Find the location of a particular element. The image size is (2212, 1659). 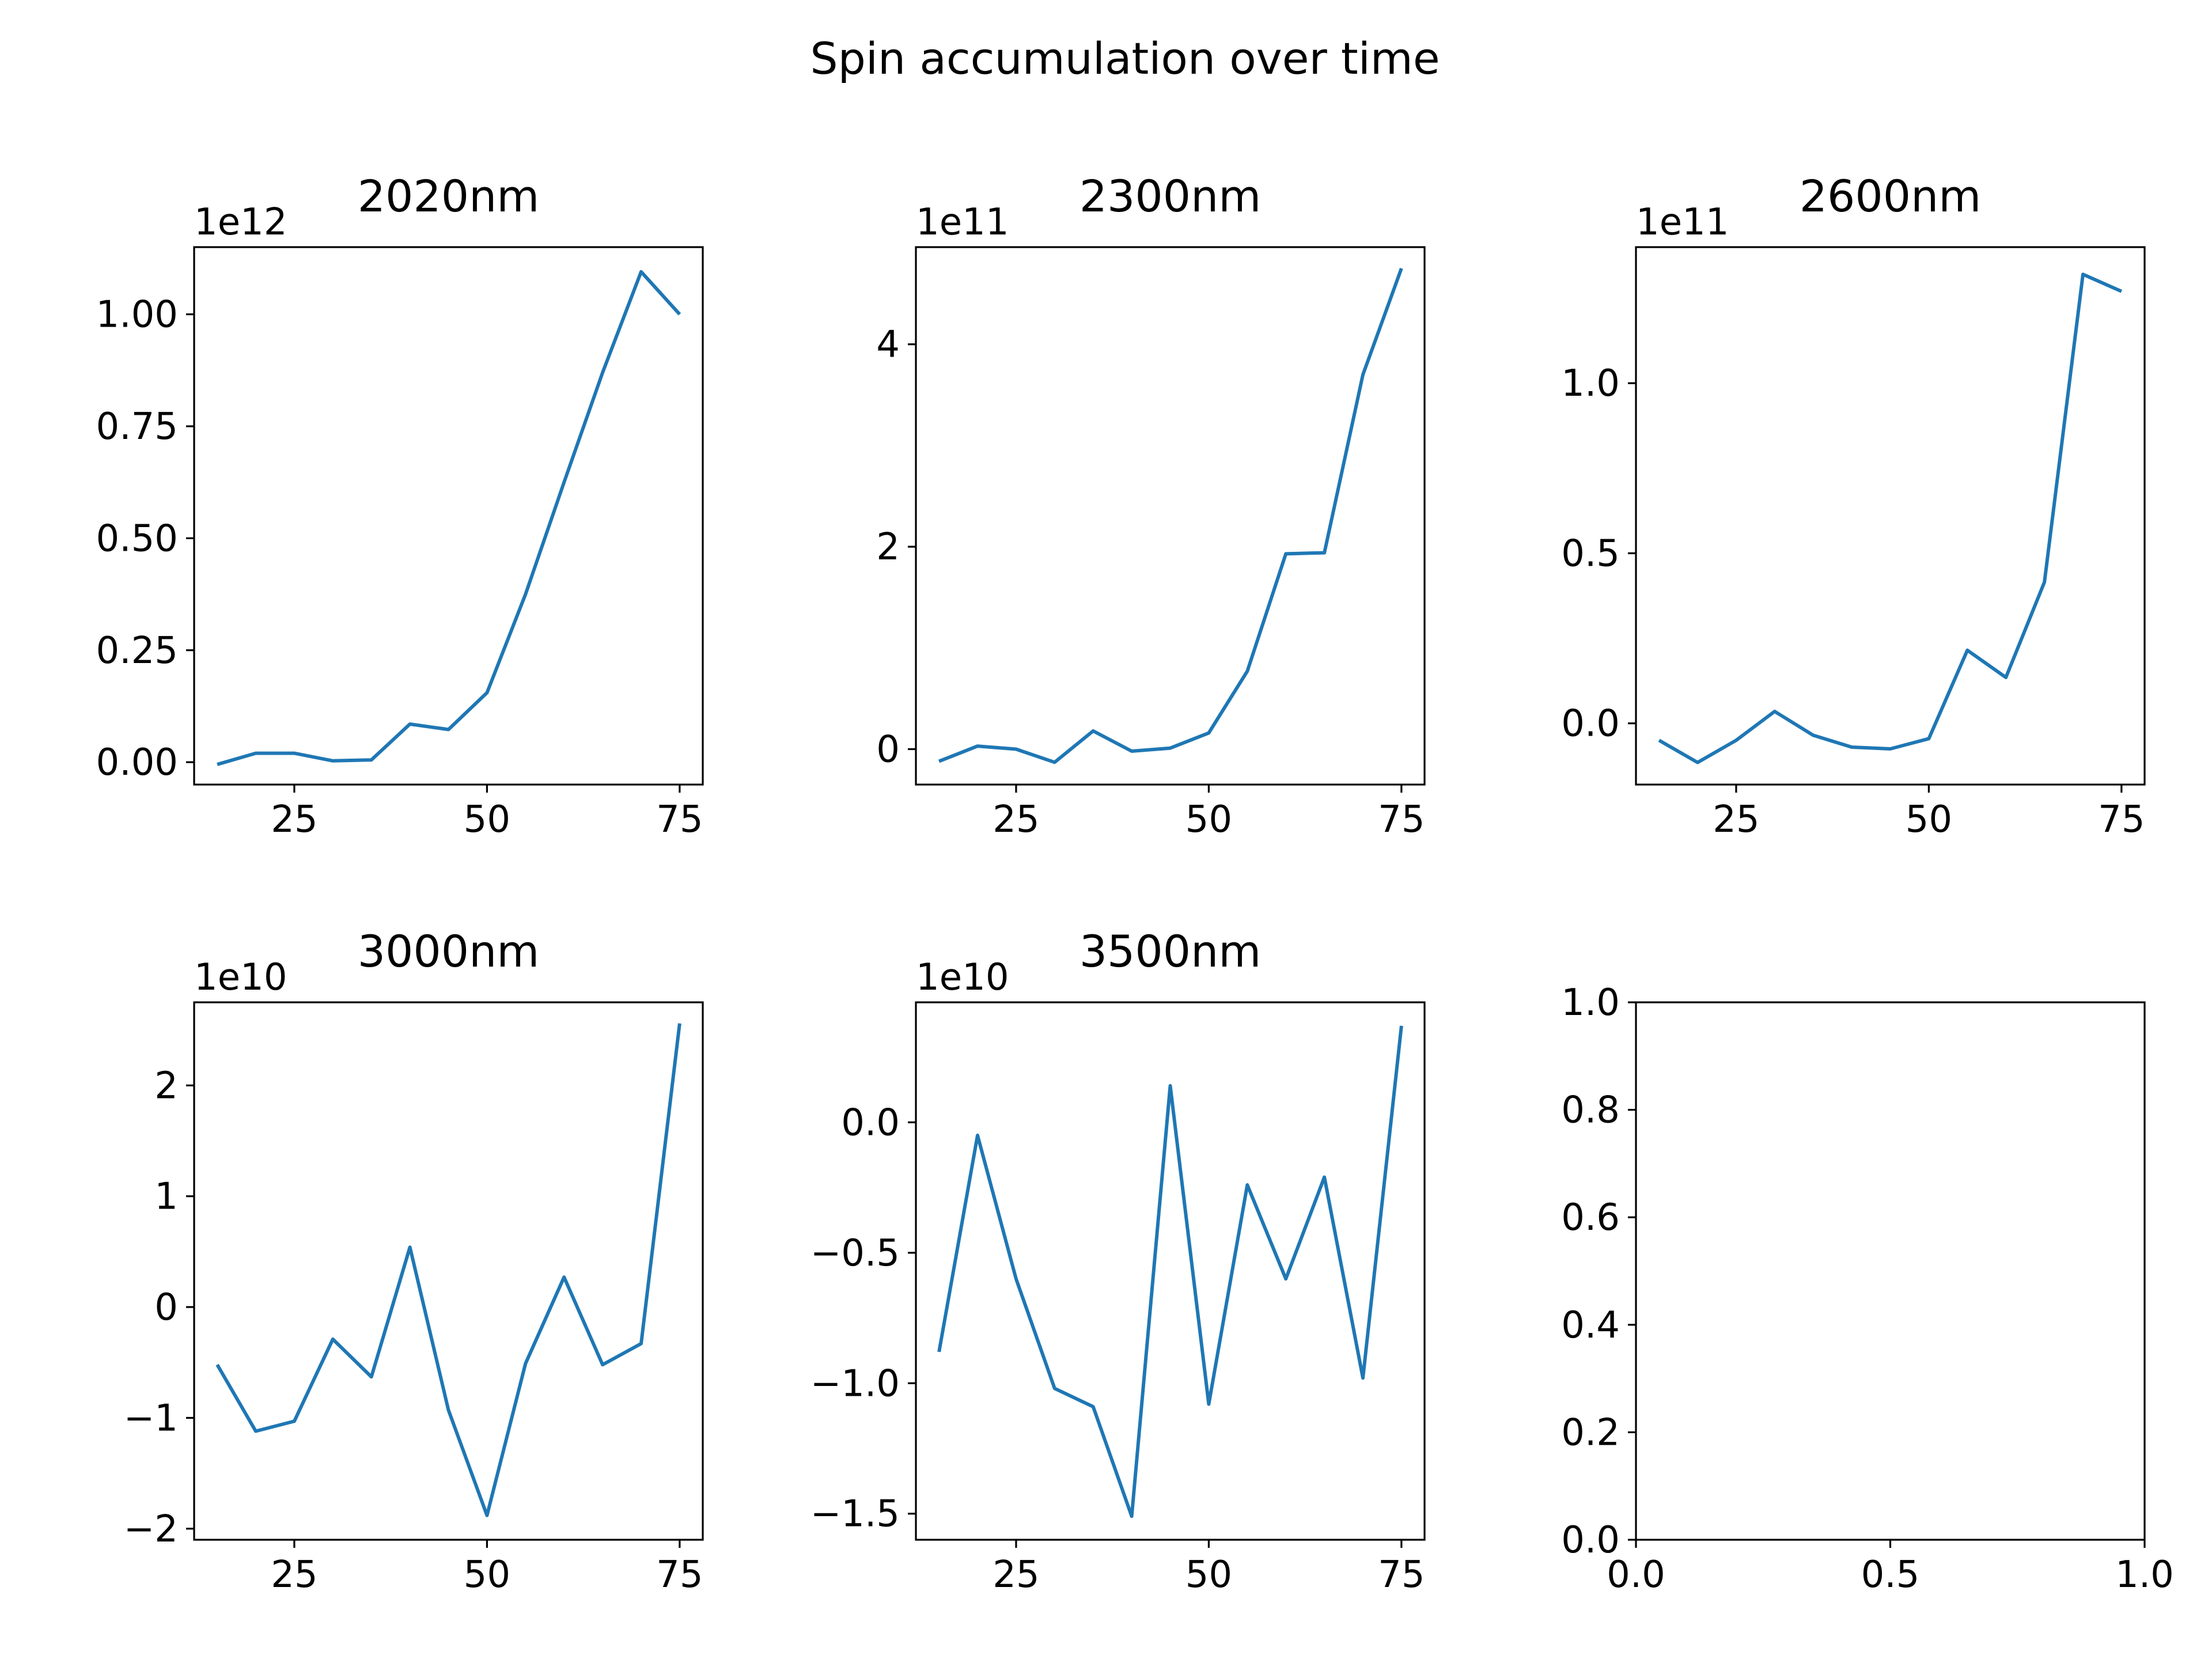

subplot-title: 3500nm is located at coordinates (1171, 951).